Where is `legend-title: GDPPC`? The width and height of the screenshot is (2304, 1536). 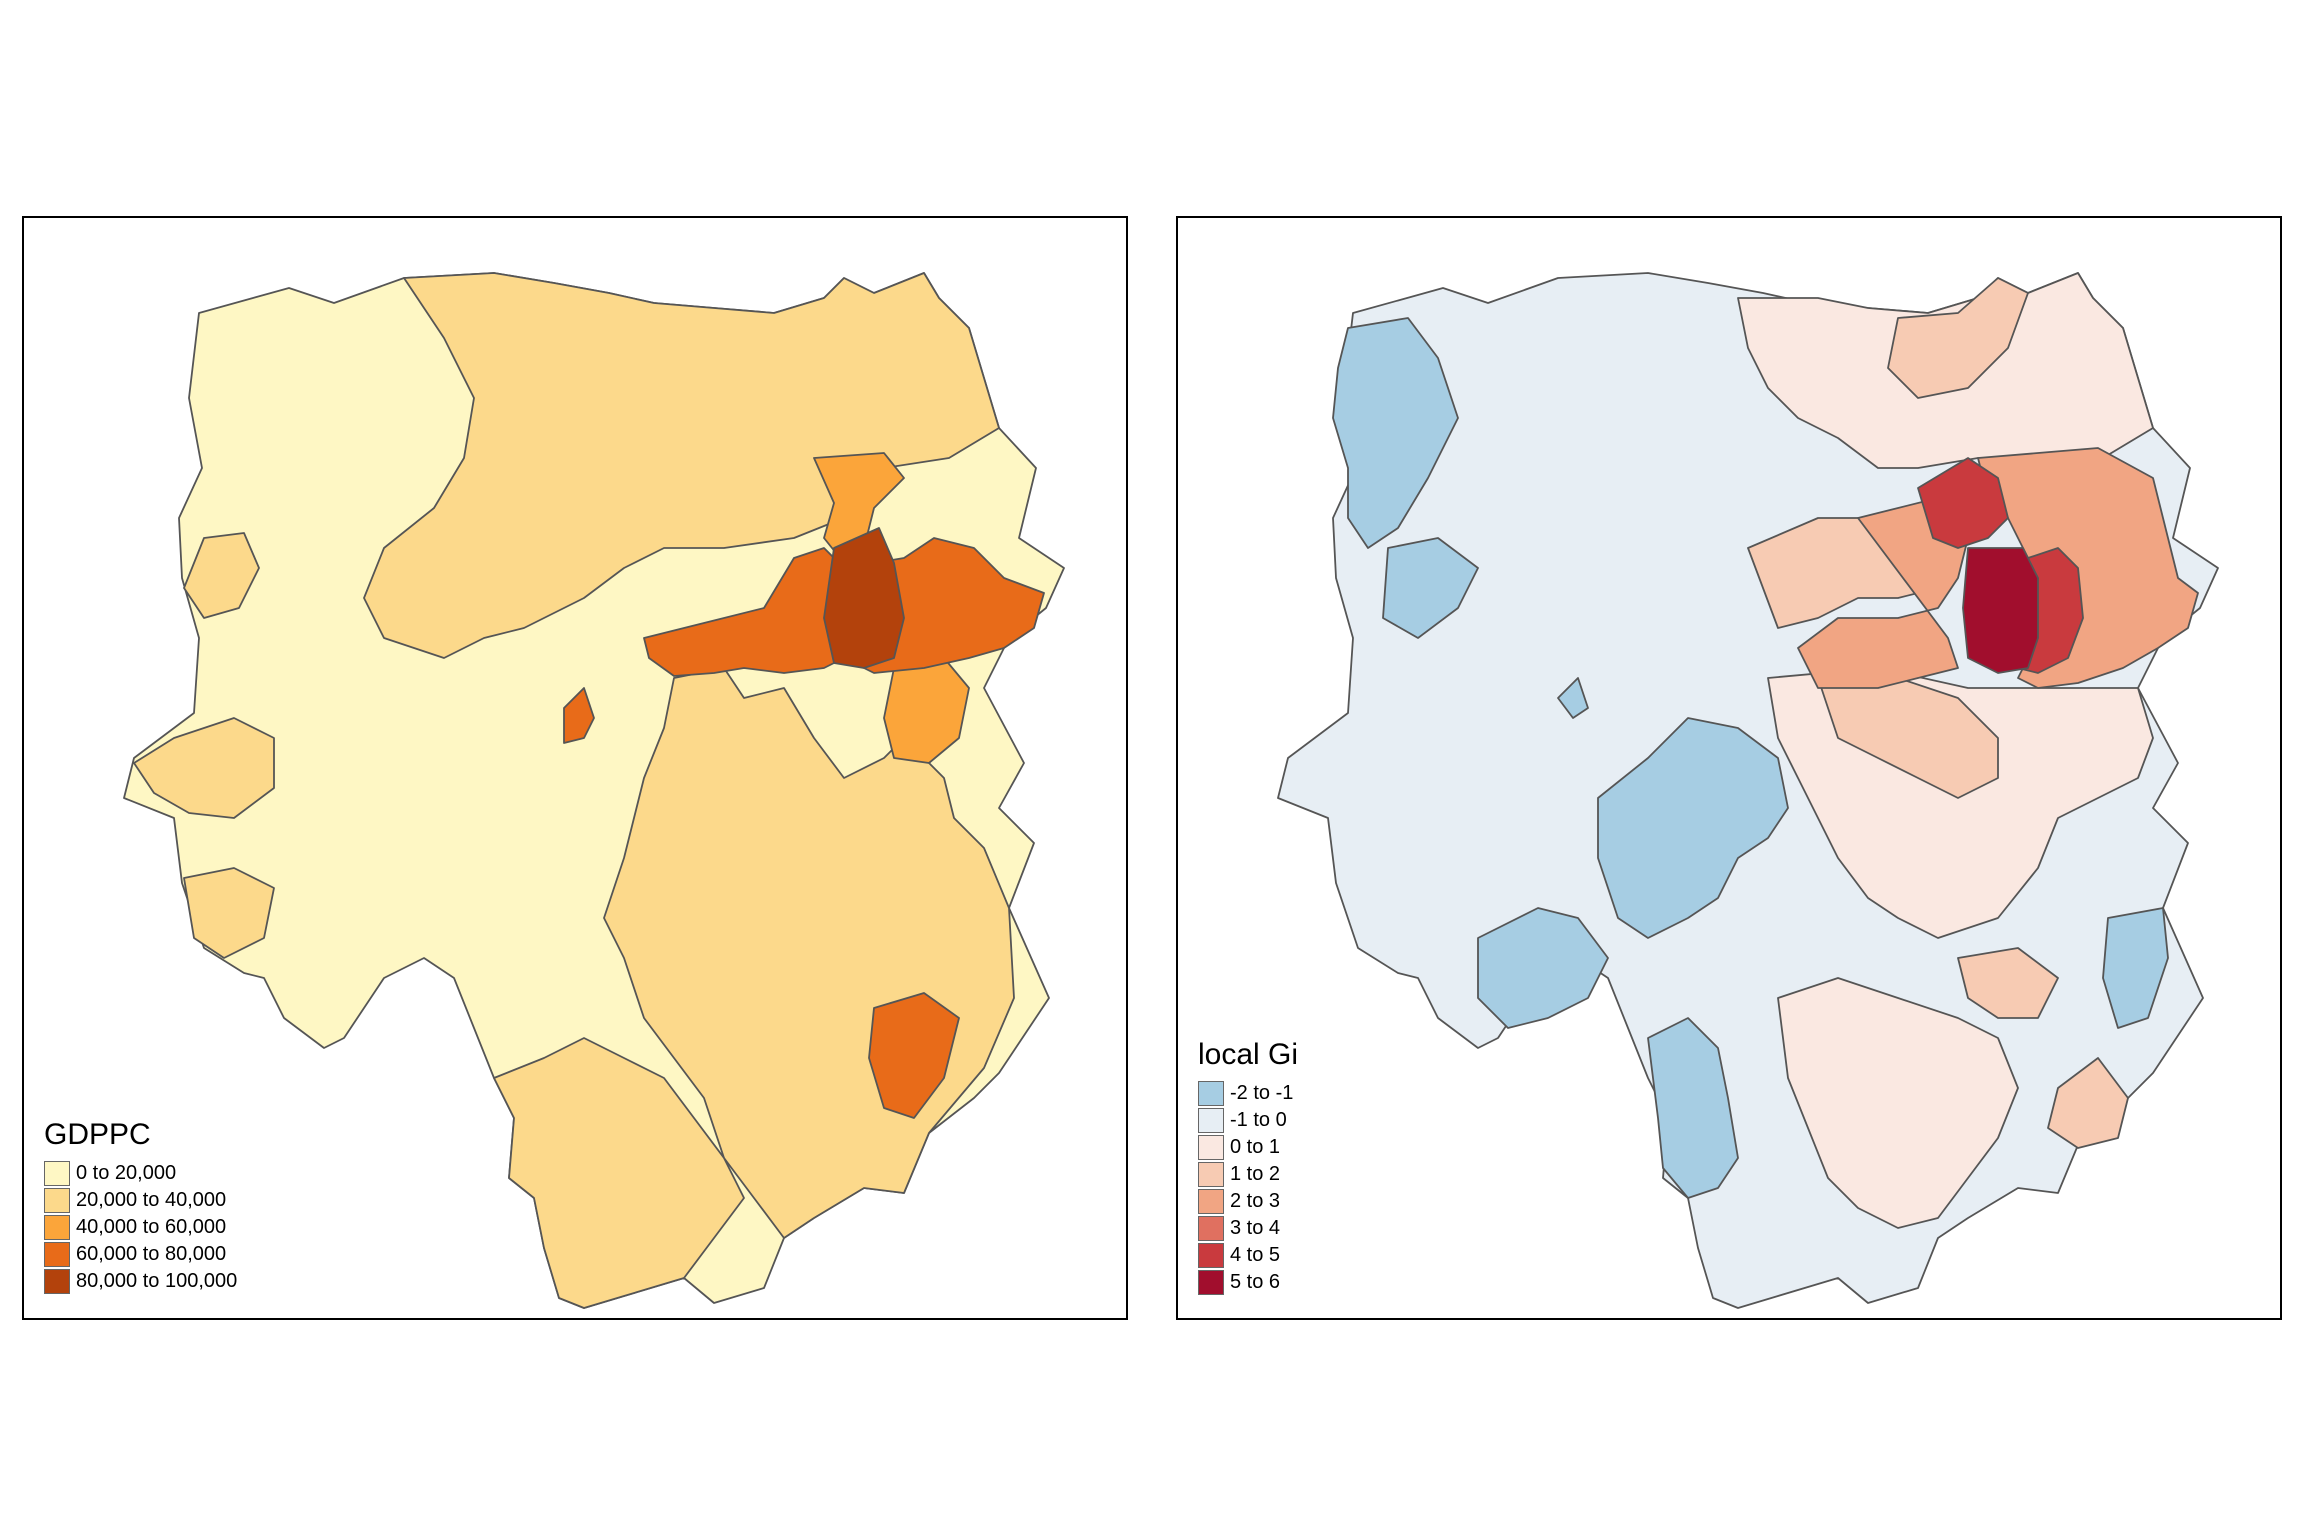
legend-title: GDPPC is located at coordinates (97, 1134).